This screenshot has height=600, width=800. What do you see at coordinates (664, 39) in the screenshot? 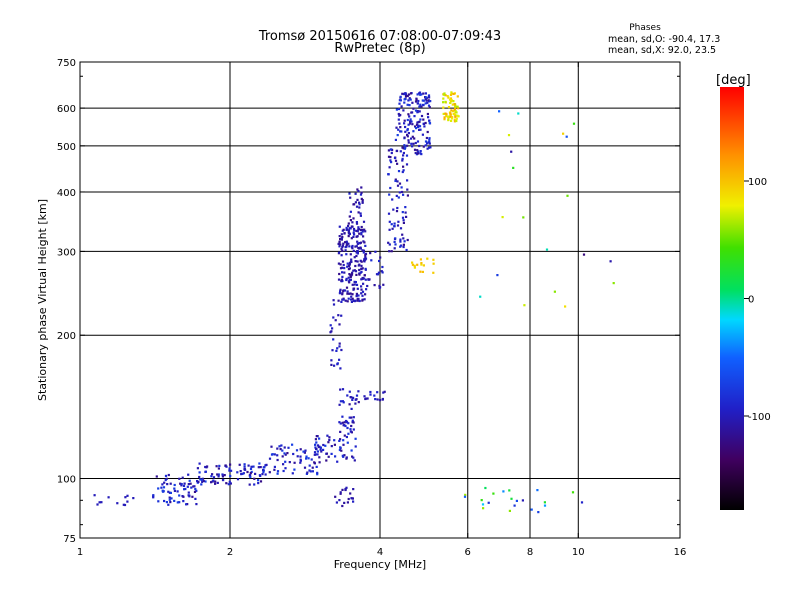
I see `phases-line-o: mean, sd,O: -90.4, 17.3` at bounding box center [664, 39].